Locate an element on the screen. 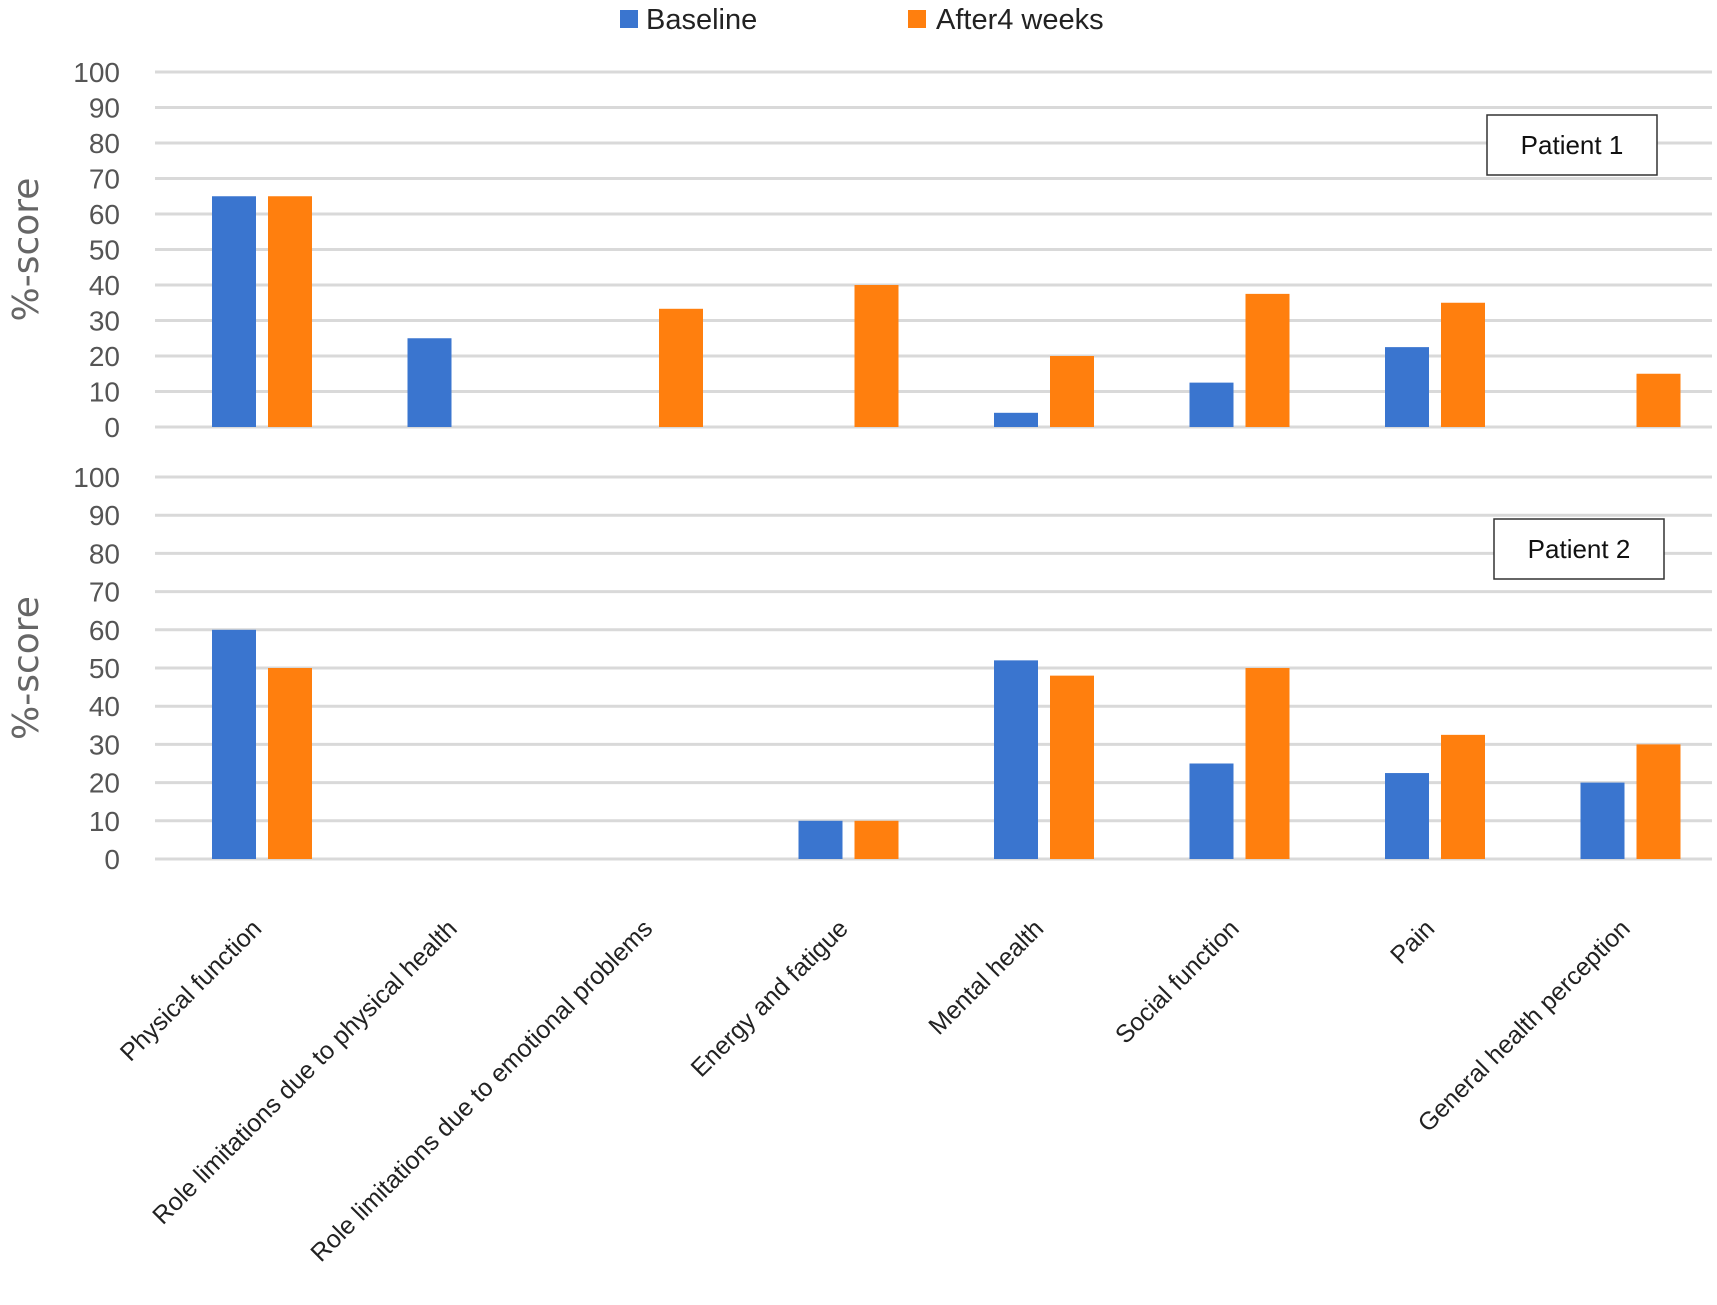 Image resolution: width=1717 pixels, height=1305 pixels. x-tick-label: Role limitations due to physical health is located at coordinates (305, 1072).